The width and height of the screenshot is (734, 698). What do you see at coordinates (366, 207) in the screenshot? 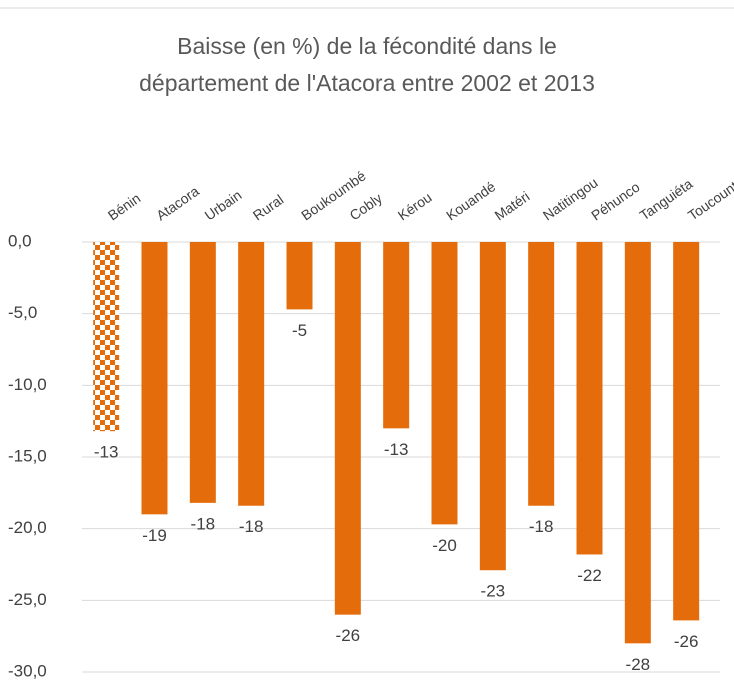
I see `x-tick-label: Cobly` at bounding box center [366, 207].